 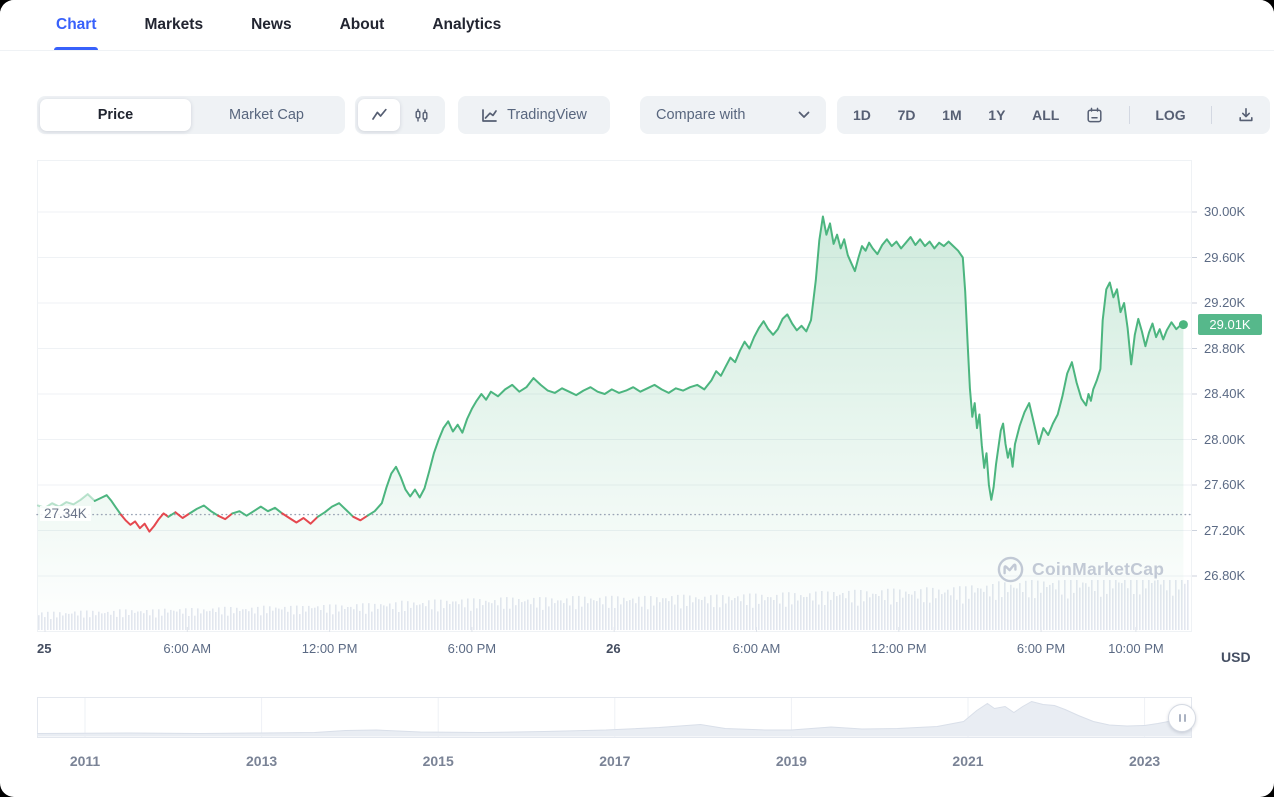 I want to click on navigator-area, so click(x=614, y=719).